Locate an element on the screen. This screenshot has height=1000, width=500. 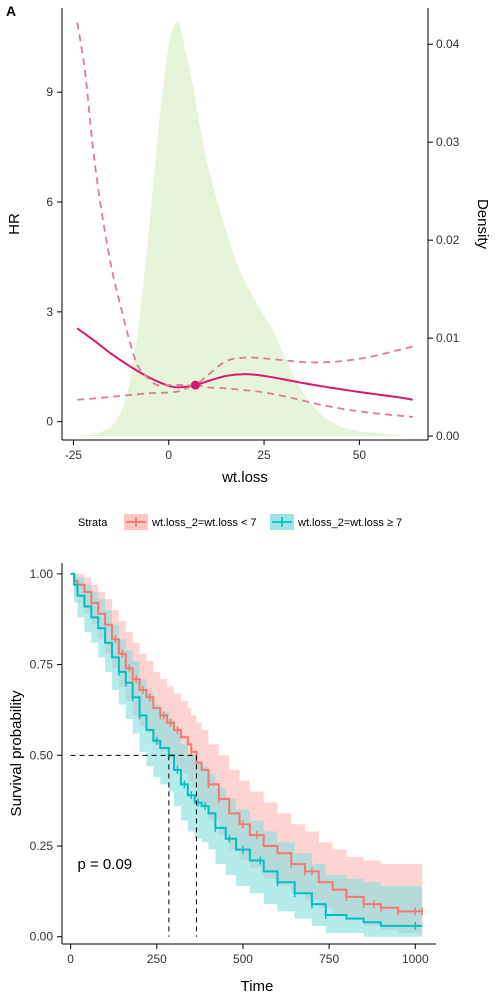
top-y-tick-label: 3 is located at coordinates (49, 312).